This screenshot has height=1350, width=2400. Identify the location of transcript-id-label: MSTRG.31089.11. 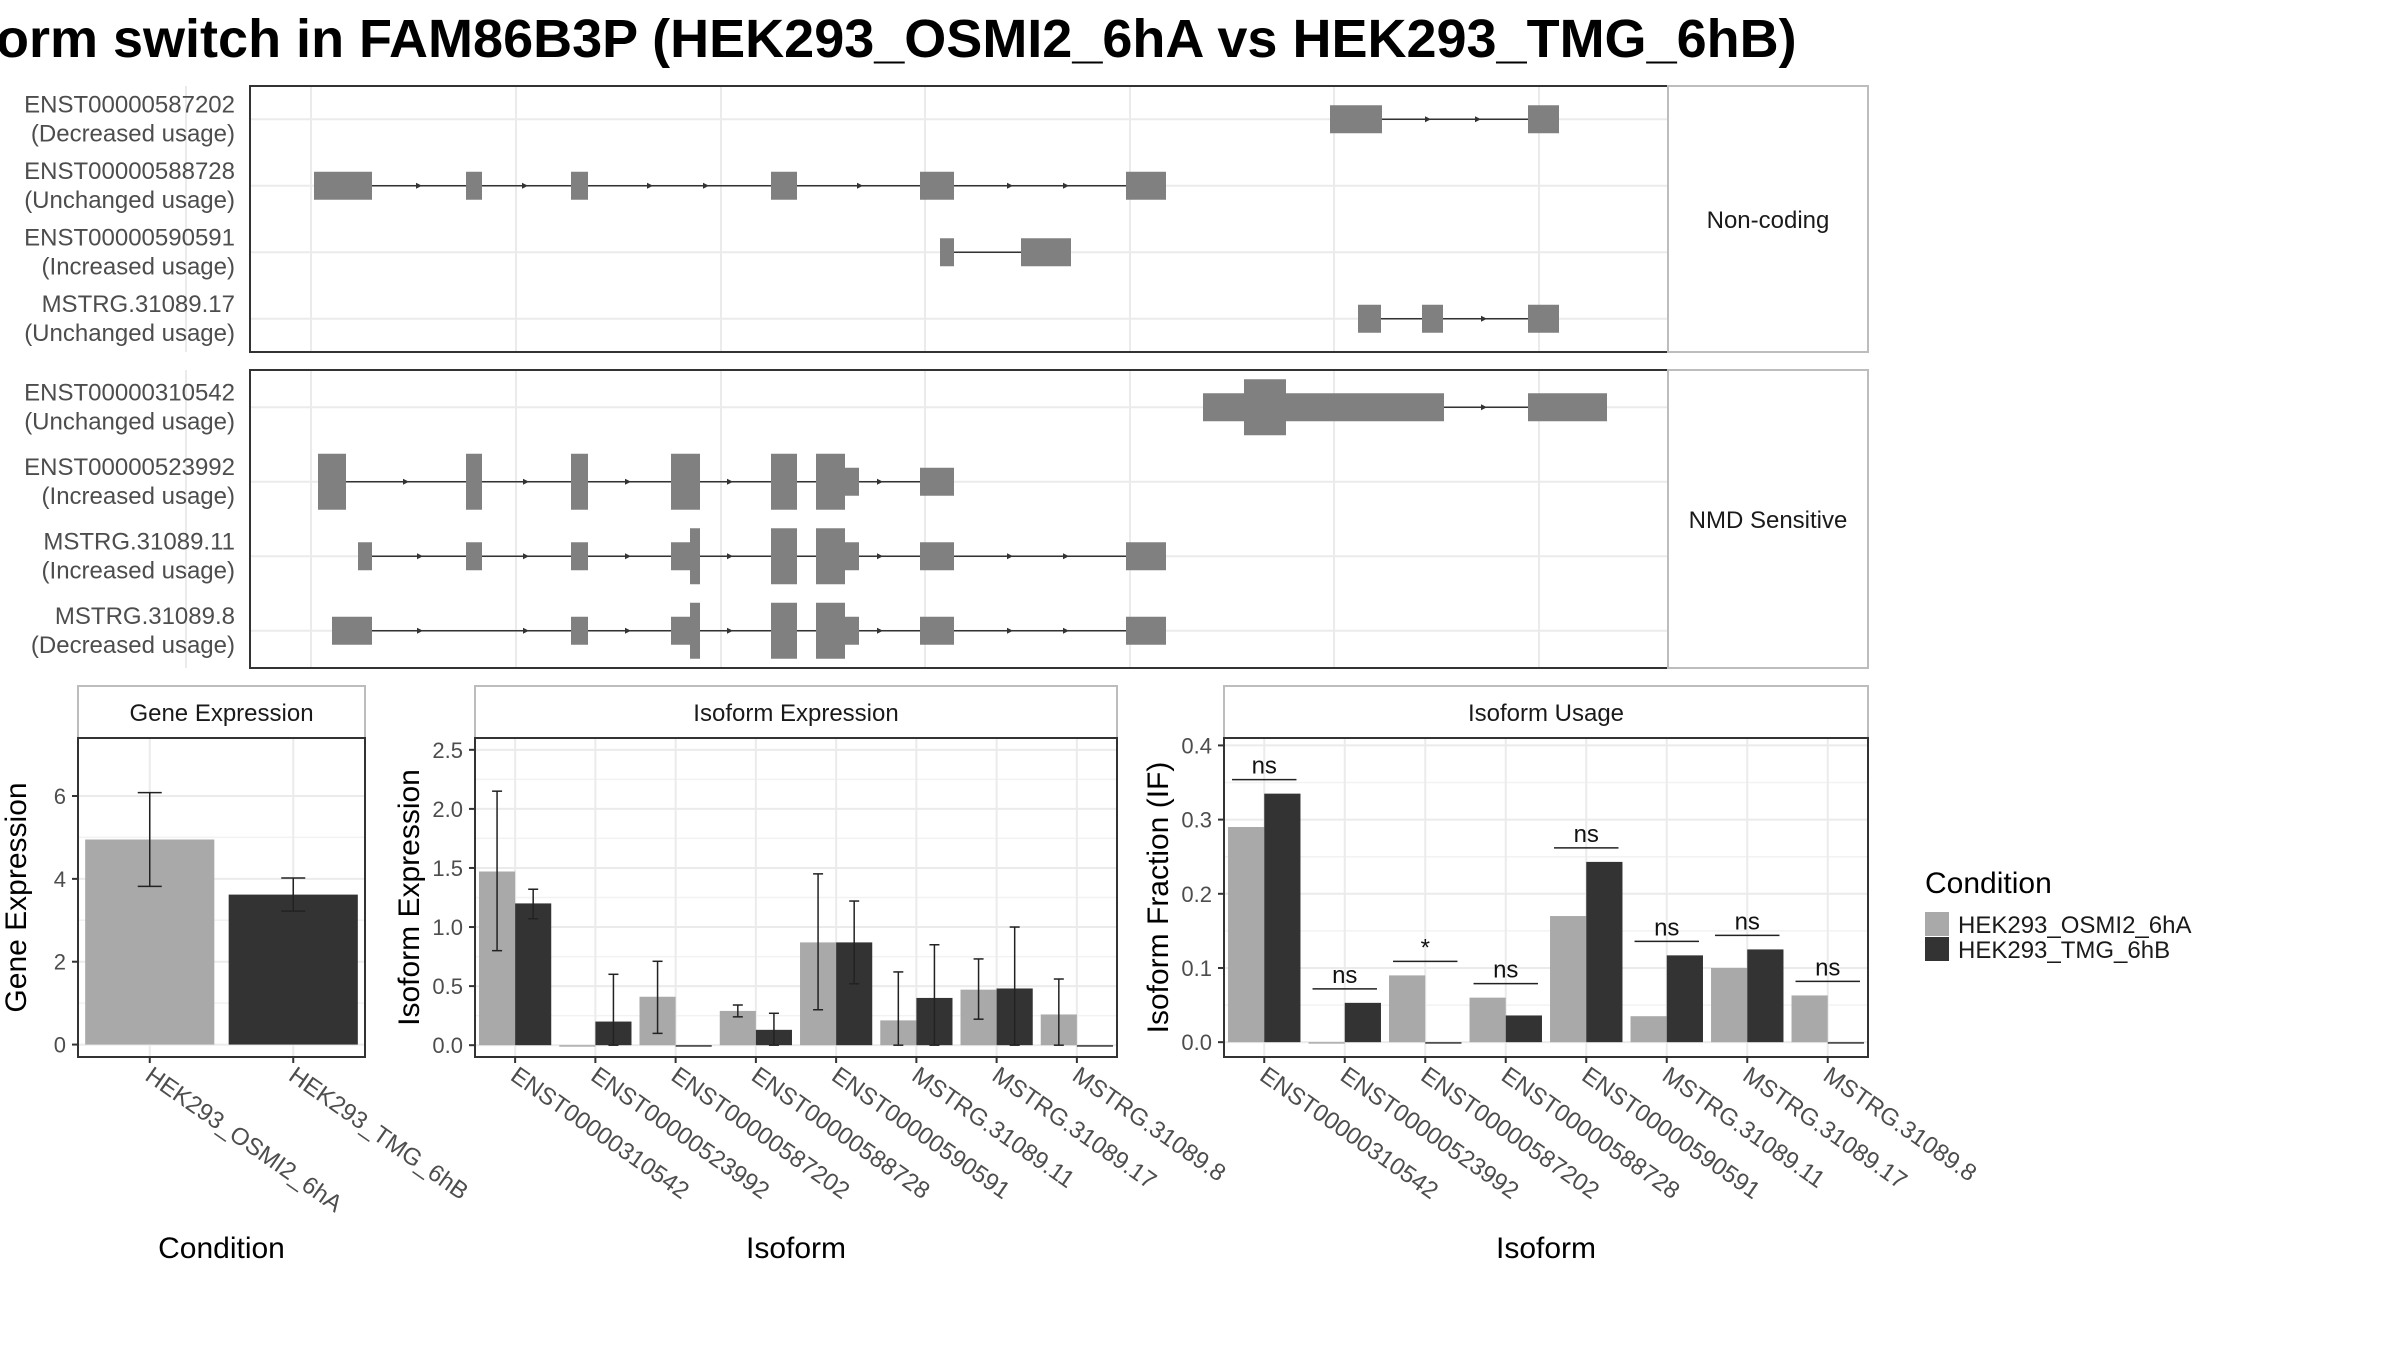
(139, 541).